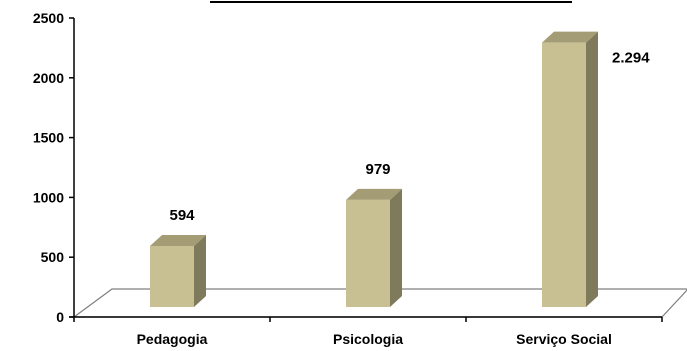 This screenshot has width=687, height=351. What do you see at coordinates (48, 18) in the screenshot?
I see `y-tick-label: 2500` at bounding box center [48, 18].